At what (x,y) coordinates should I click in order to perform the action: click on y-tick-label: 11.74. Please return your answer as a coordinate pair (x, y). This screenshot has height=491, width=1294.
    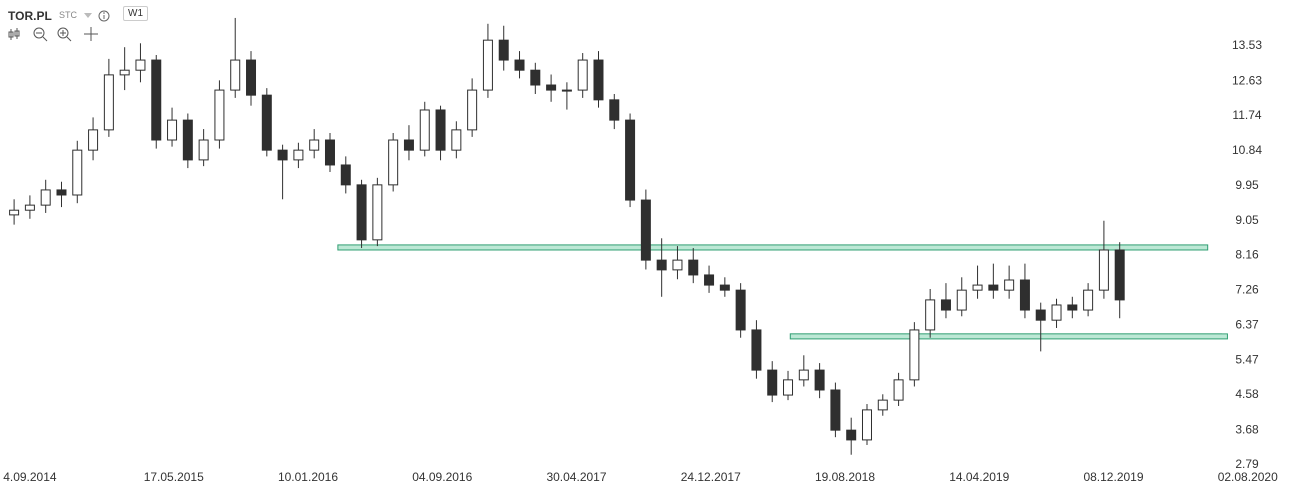
    Looking at the image, I should click on (1246, 115).